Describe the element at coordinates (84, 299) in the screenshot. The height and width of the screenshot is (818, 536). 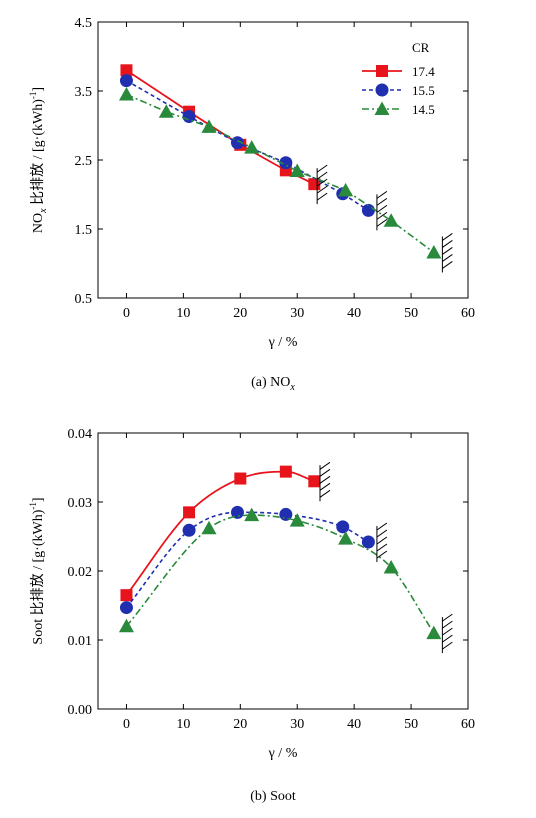
I see `y-tick-label: 0.5` at that location.